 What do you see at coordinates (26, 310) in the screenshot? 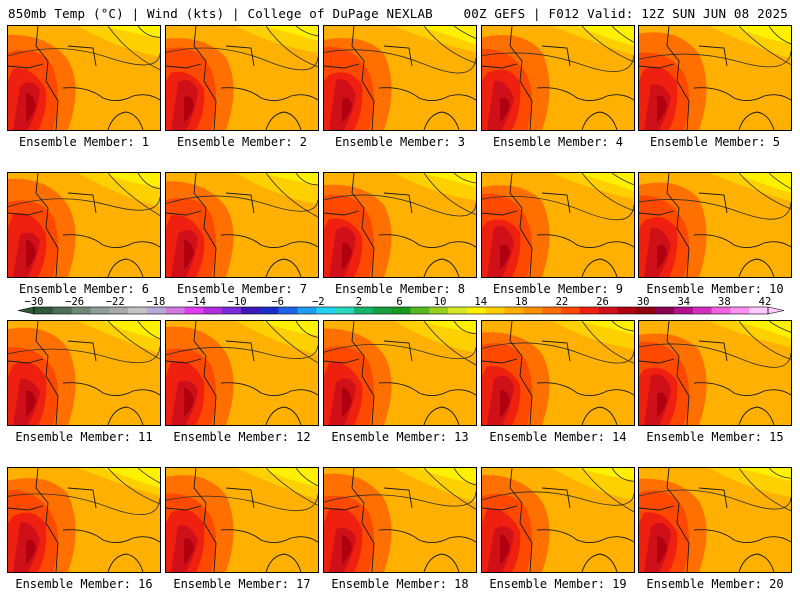
I see `colorbar-left-arrow` at bounding box center [26, 310].